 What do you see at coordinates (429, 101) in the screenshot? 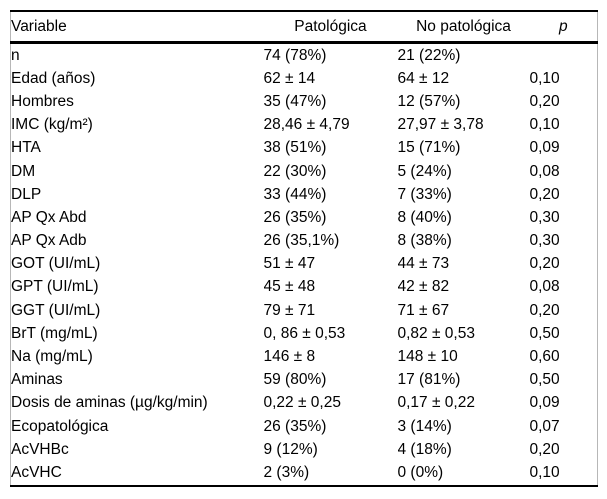
I see `cell-no-patologica: 12 (57%)` at bounding box center [429, 101].